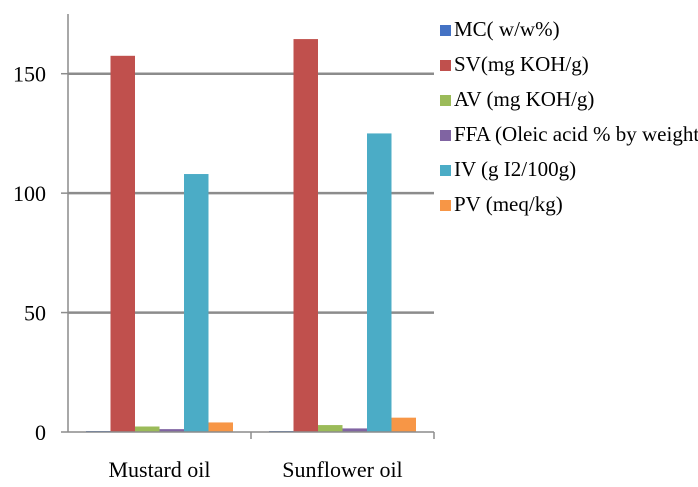  I want to click on y-tick-label: 0, so click(40, 432).